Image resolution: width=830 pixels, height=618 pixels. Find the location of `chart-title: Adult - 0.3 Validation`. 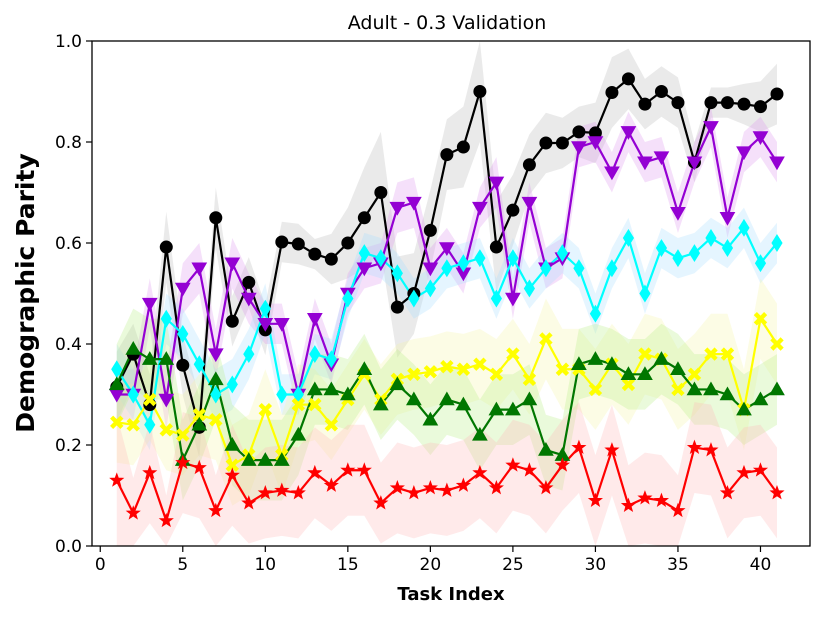

chart-title: Adult - 0.3 Validation is located at coordinates (447, 23).